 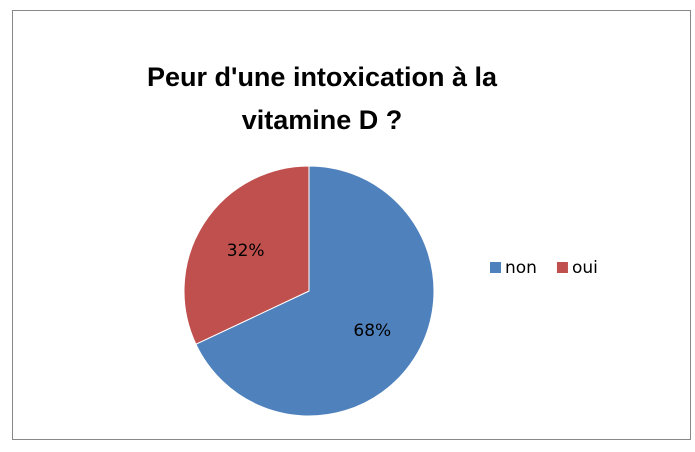 I want to click on pie-slice, so click(x=246, y=255).